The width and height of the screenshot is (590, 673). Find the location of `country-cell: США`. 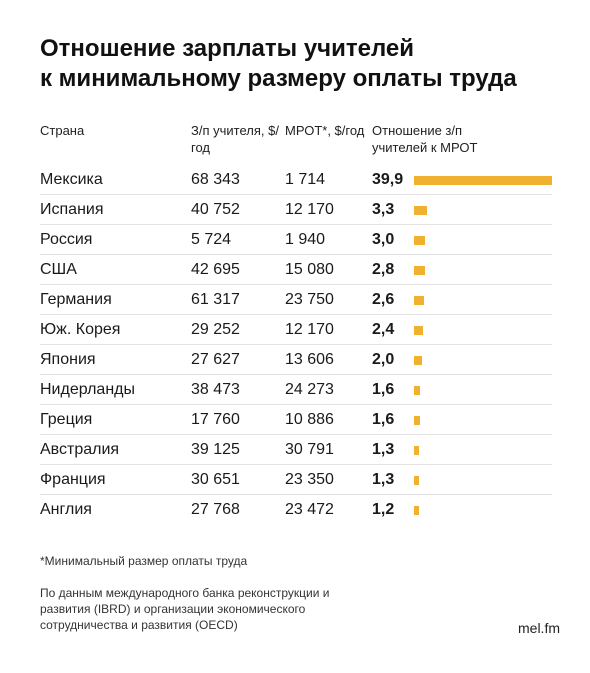

country-cell: США is located at coordinates (58, 269).